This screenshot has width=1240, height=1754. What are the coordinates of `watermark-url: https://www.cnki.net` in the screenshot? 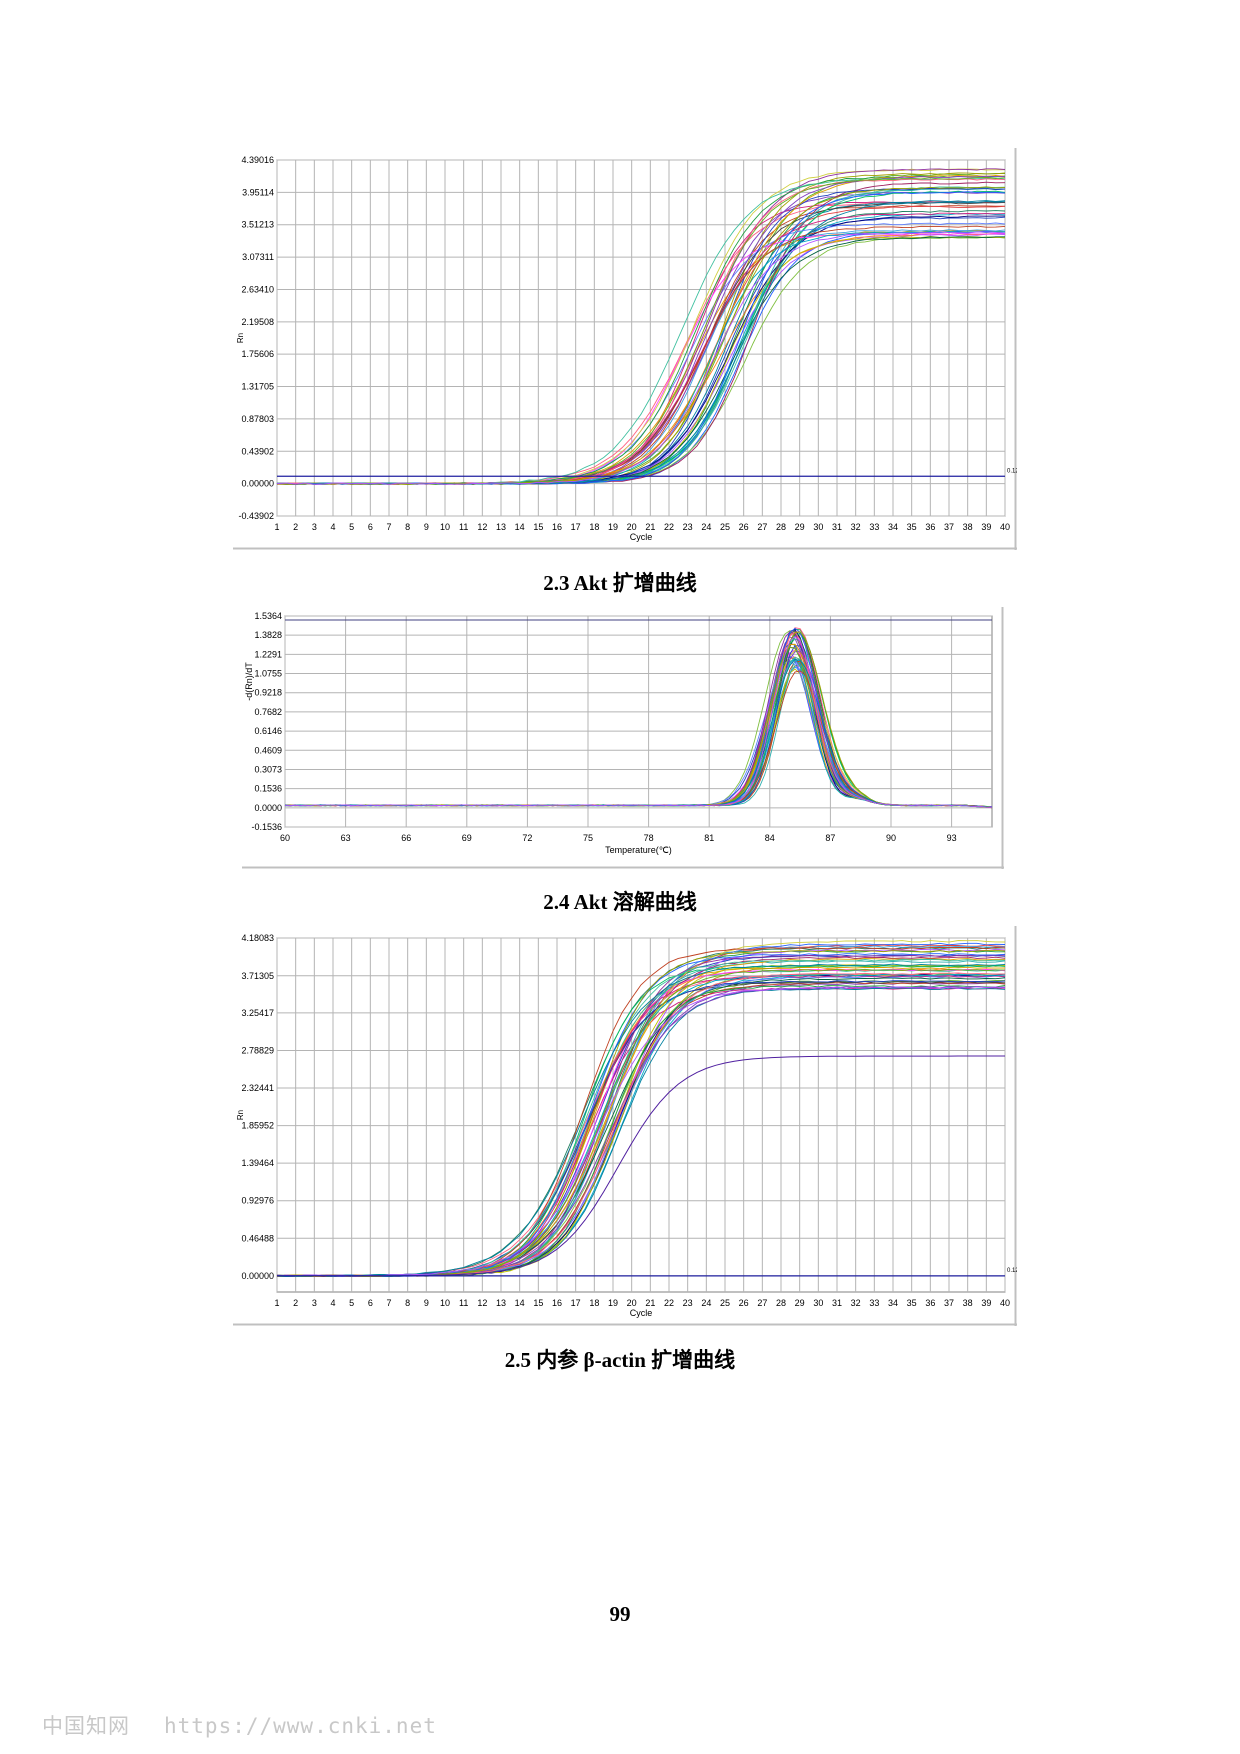 It's located at (300, 1726).